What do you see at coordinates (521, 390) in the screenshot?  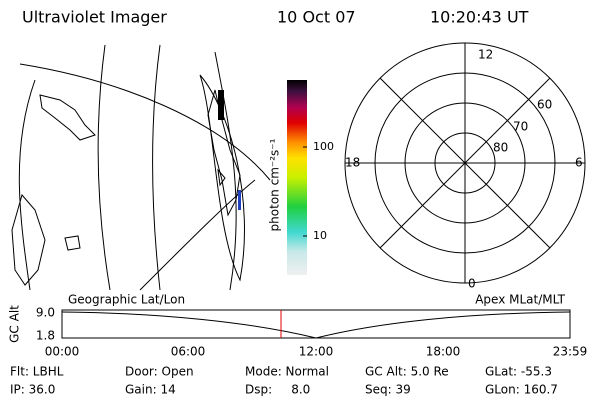 I see `status-field: GLon: 160.7` at bounding box center [521, 390].